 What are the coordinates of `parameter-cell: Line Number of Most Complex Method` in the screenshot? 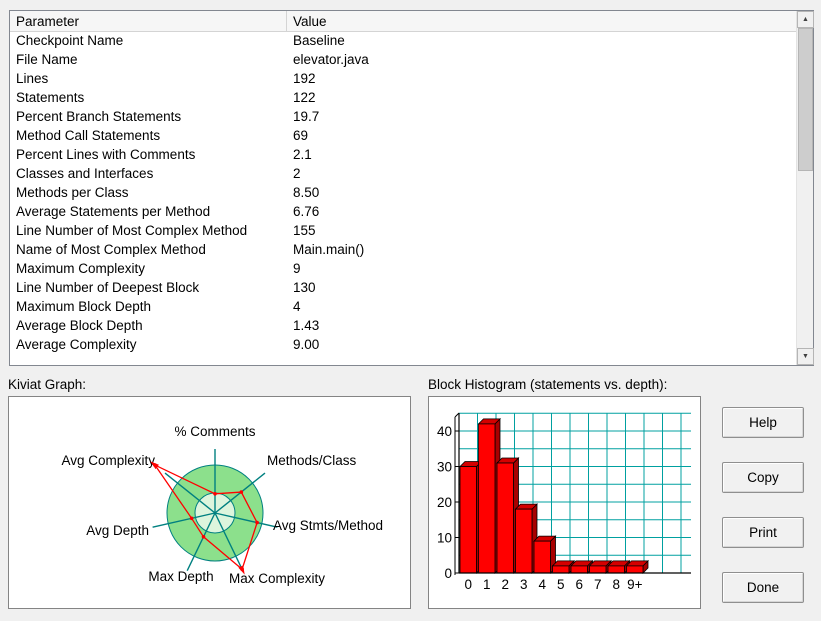 It's located at (132, 230).